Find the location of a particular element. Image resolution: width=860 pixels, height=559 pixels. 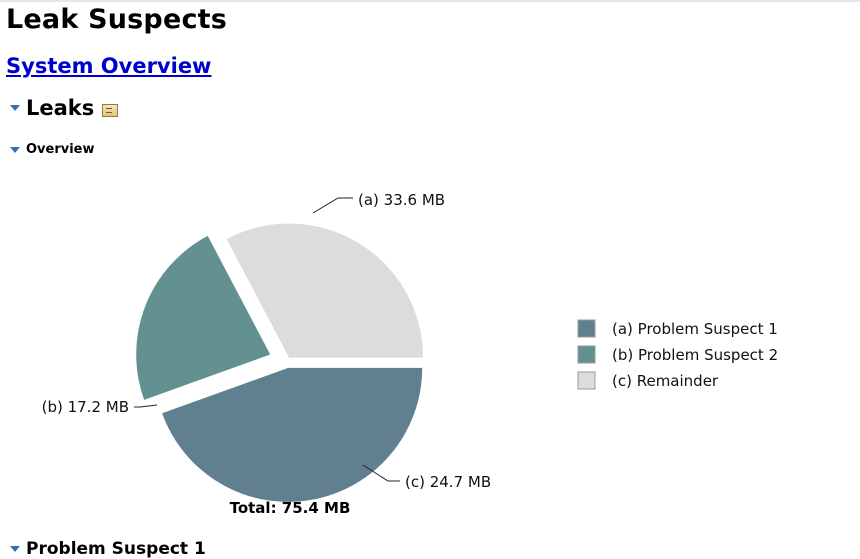

leaks-section-header: Leaks is located at coordinates (64, 108).